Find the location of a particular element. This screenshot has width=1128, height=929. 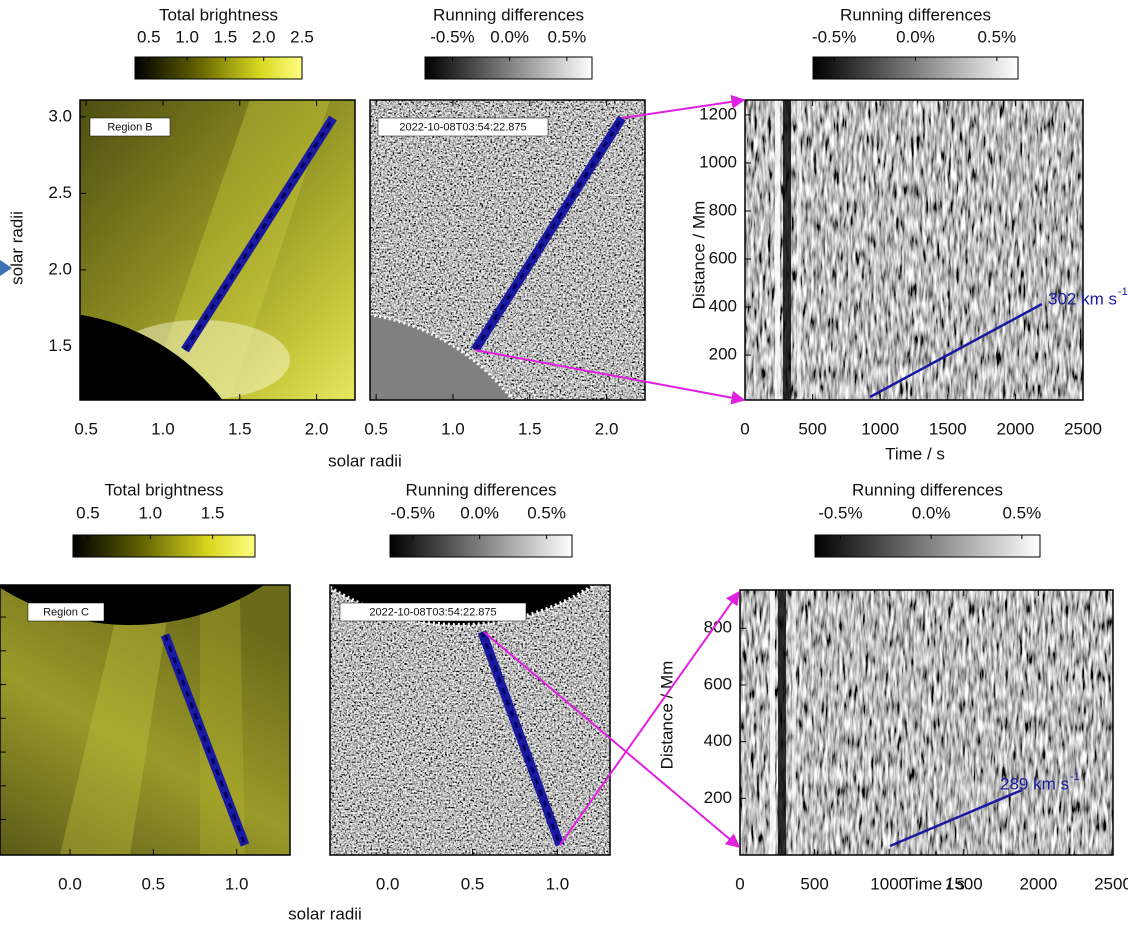

y-tick-label: 600 is located at coordinates (718, 683).